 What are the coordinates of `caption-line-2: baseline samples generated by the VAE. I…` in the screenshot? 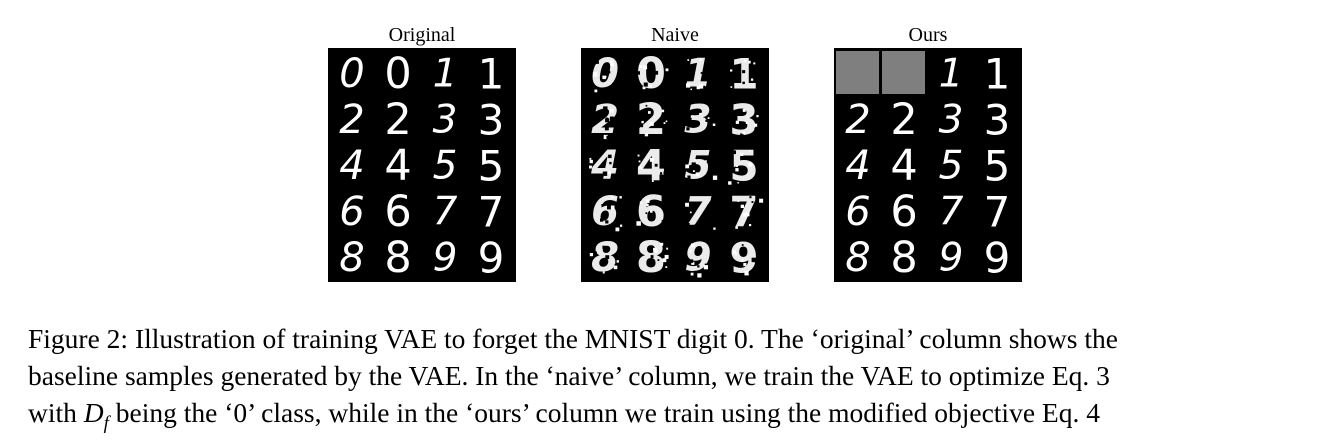 It's located at (569, 375).